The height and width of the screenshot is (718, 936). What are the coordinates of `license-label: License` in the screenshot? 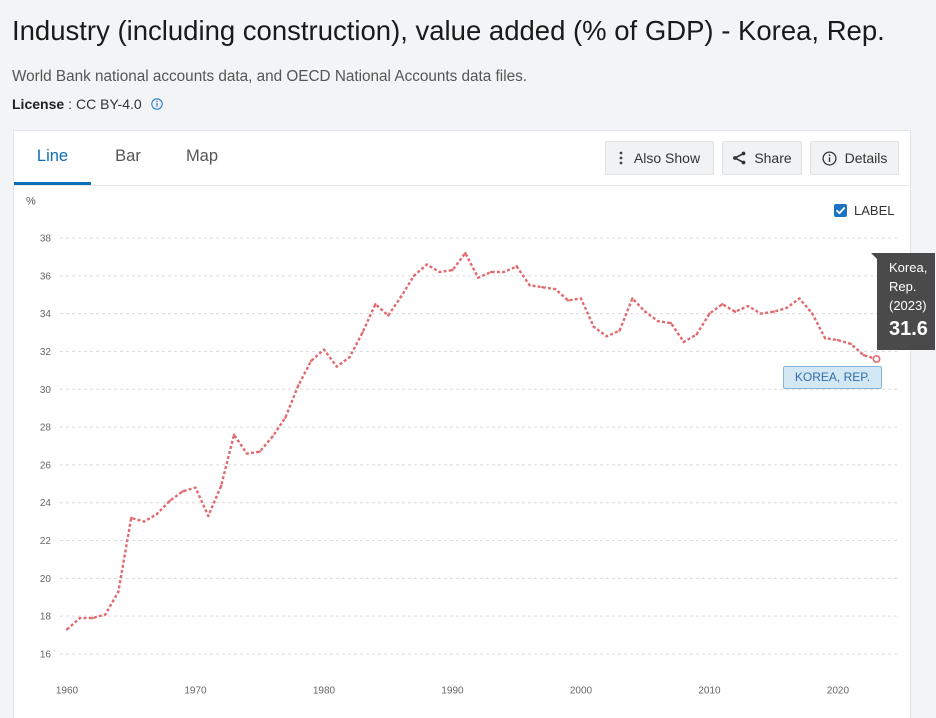 It's located at (38, 104).